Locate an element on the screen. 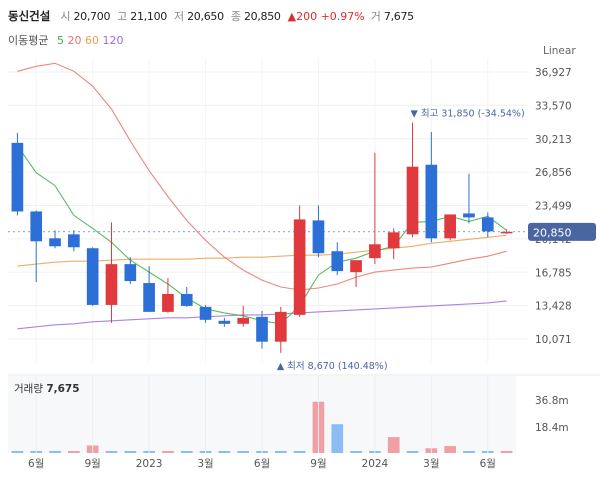 The height and width of the screenshot is (480, 600). ma-title: 이동평균 is located at coordinates (28, 40).